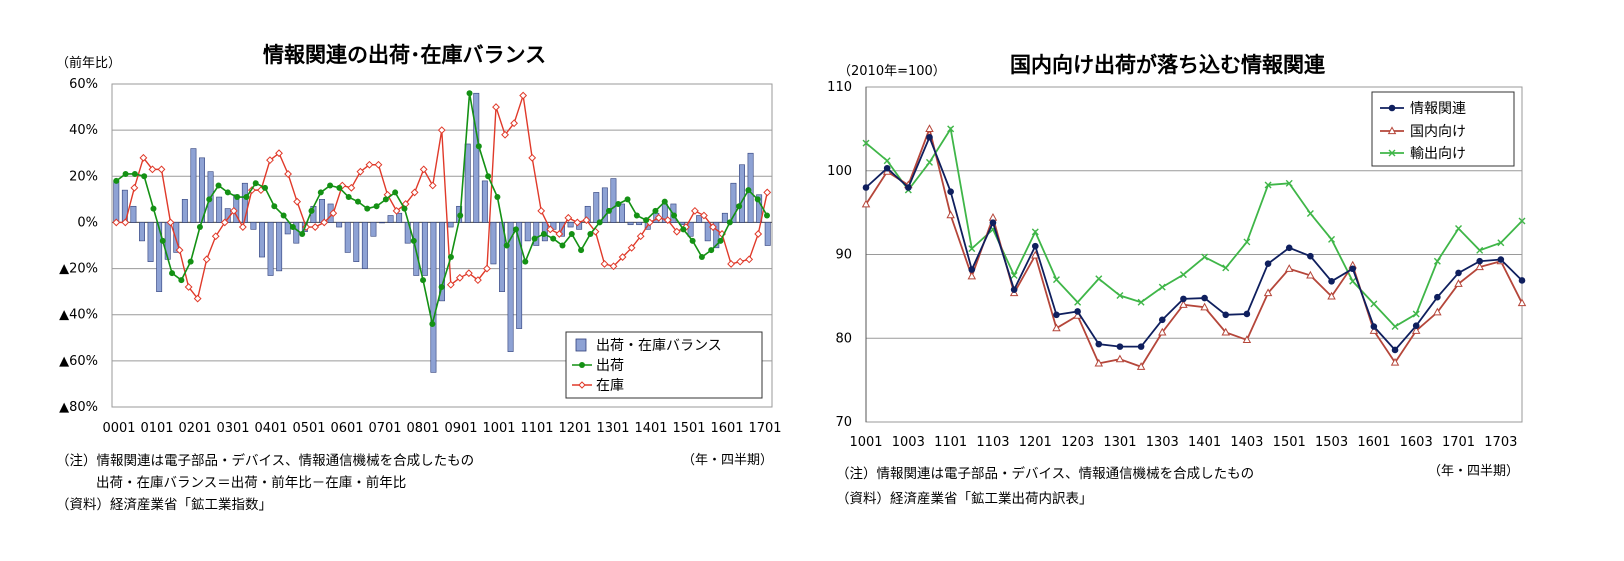  What do you see at coordinates (405, 55) in the screenshot?
I see `left-chart-title: 情報関連の出荷･在庫バランス` at bounding box center [405, 55].